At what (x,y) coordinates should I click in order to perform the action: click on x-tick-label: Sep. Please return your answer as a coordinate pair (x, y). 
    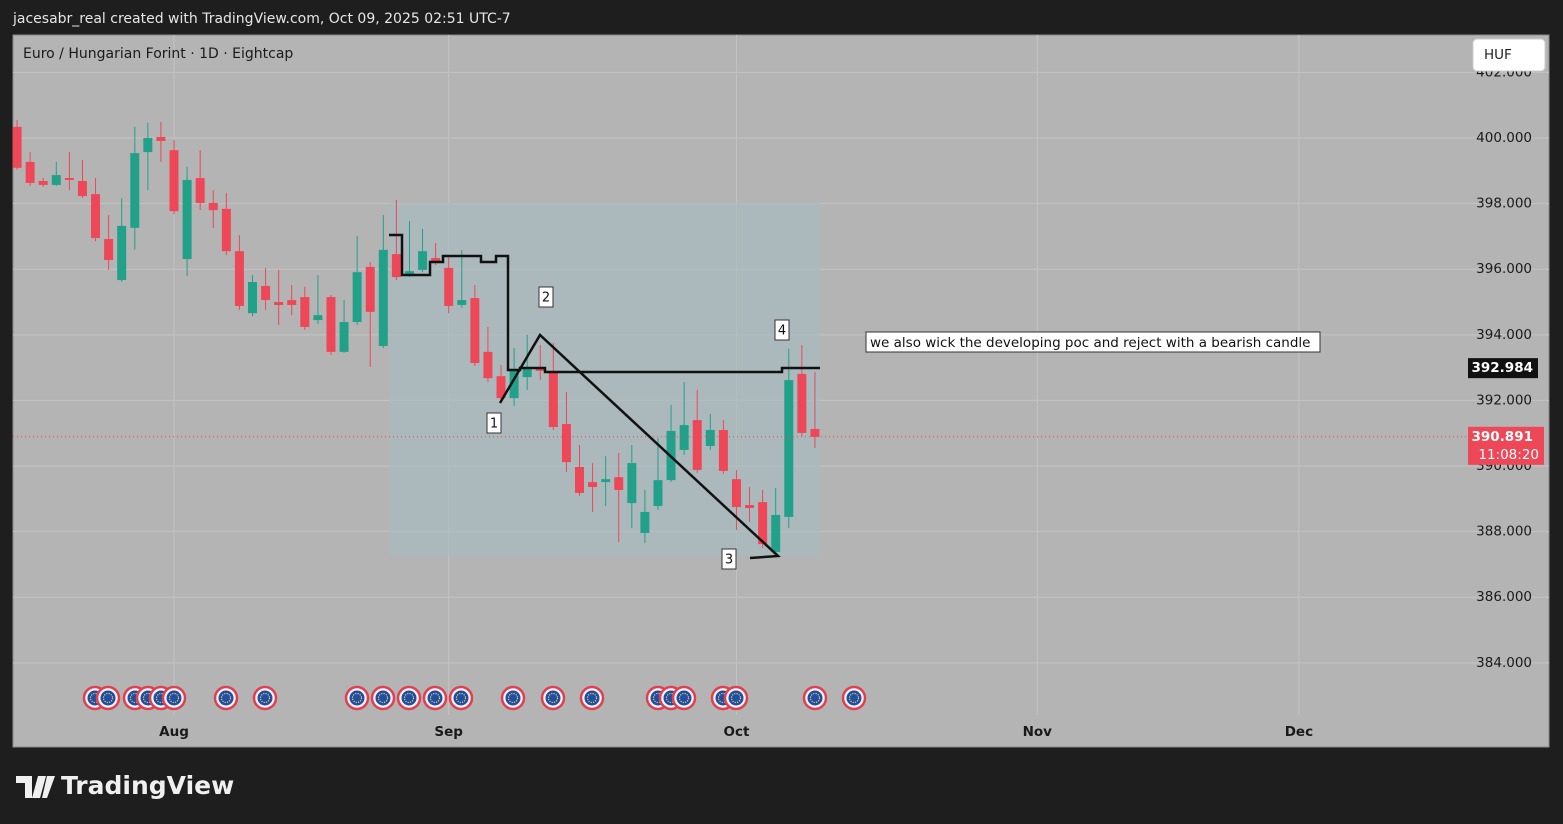
    Looking at the image, I should click on (448, 732).